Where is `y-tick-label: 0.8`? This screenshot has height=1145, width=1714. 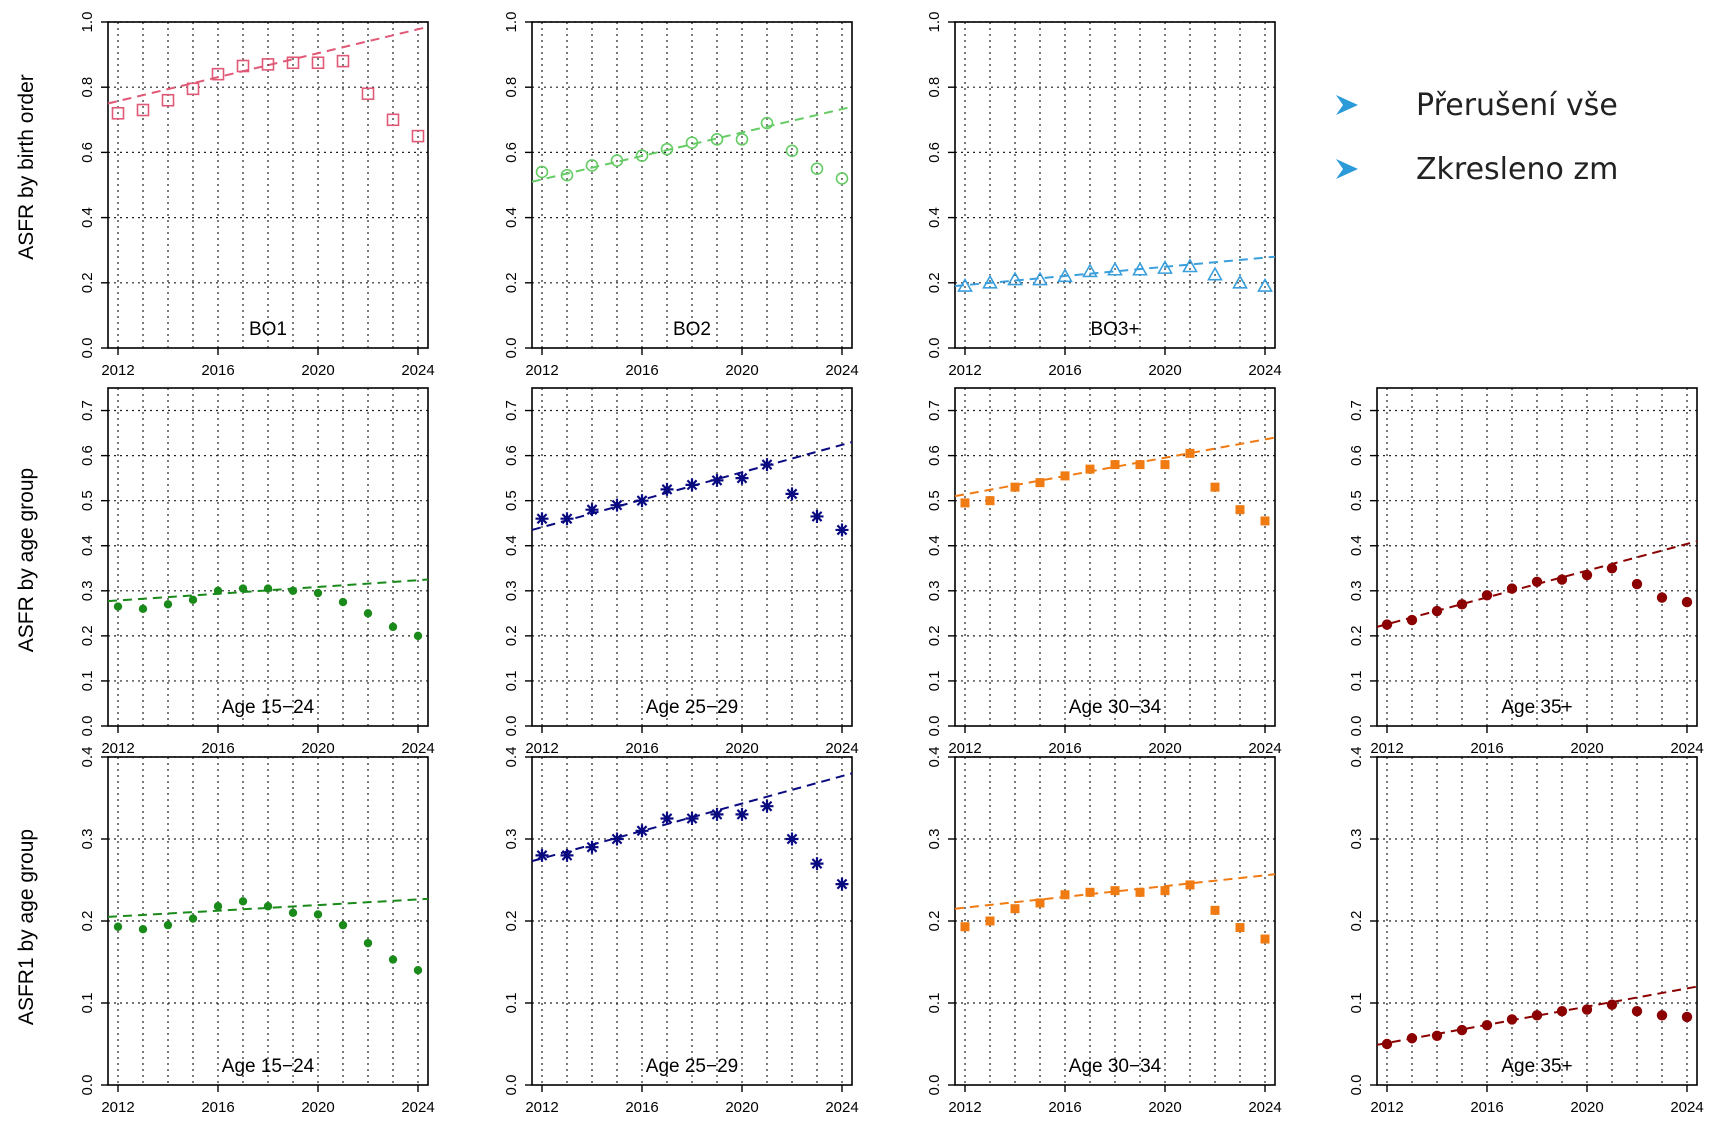 y-tick-label: 0.8 is located at coordinates (87, 87).